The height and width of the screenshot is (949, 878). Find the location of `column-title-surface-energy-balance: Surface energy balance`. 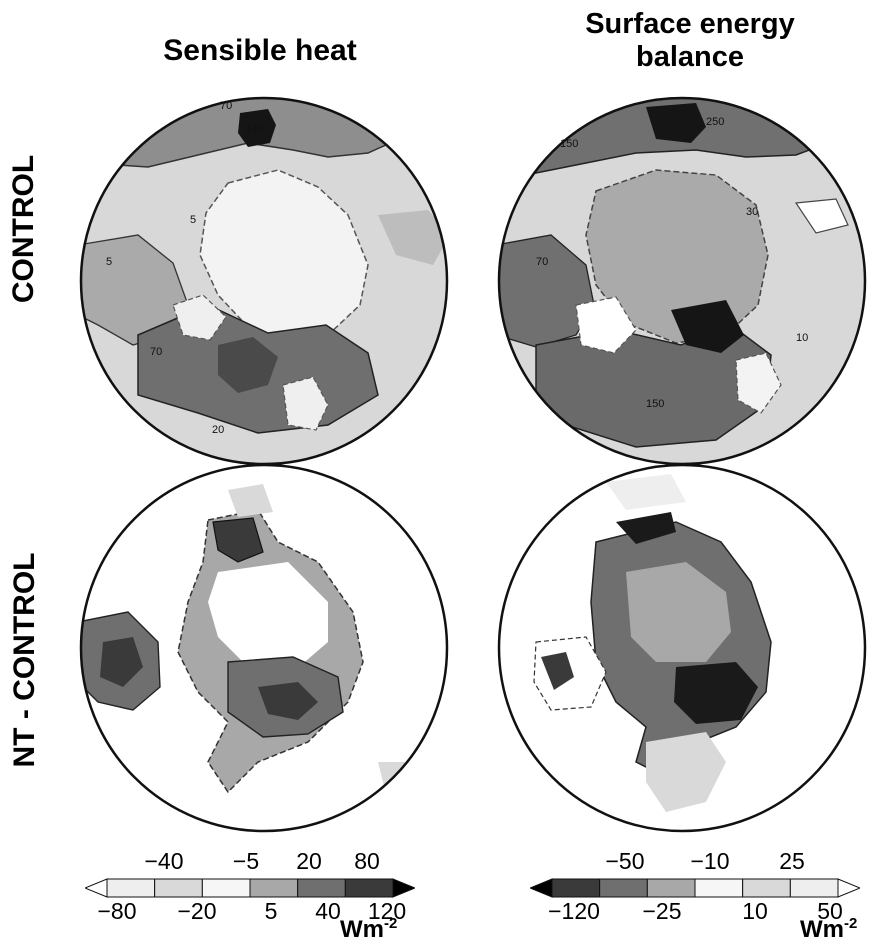

column-title-surface-energy-balance: Surface energy balance is located at coordinates (690, 41).